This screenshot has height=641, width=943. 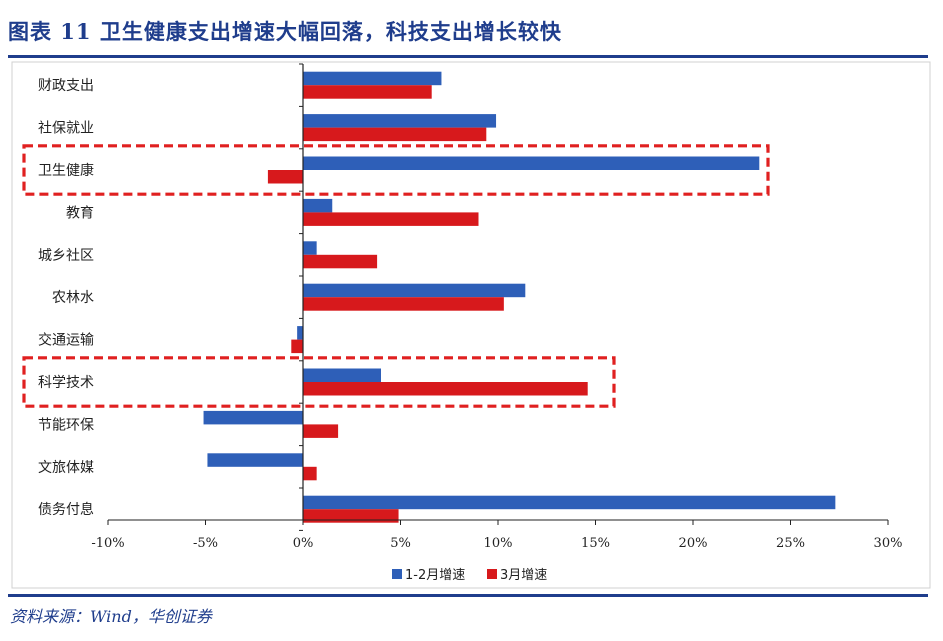 I want to click on category-label: 教育, so click(x=80, y=213).